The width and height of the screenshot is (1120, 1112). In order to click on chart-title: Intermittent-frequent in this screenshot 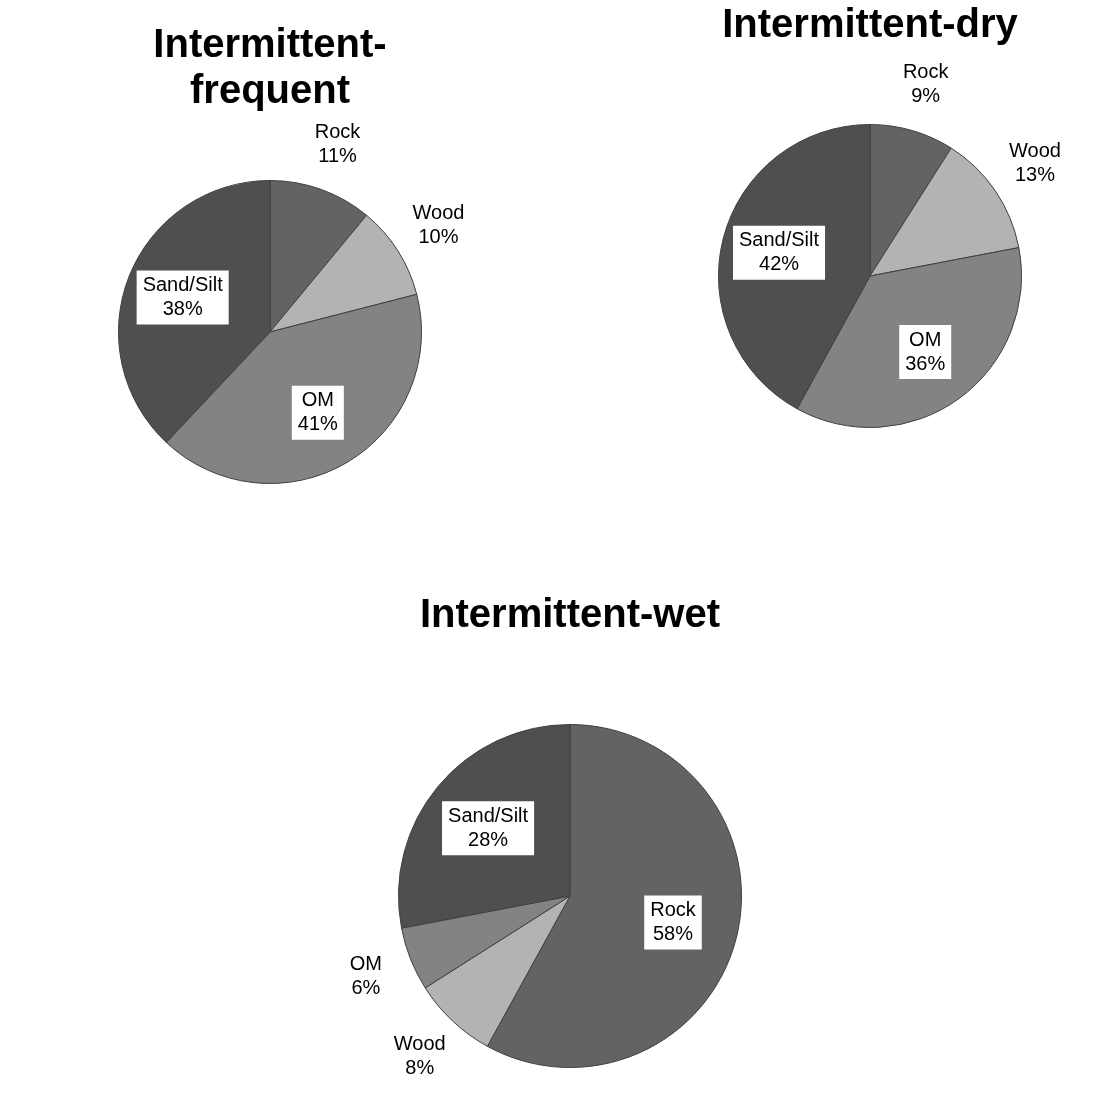, I will do `click(270, 66)`.